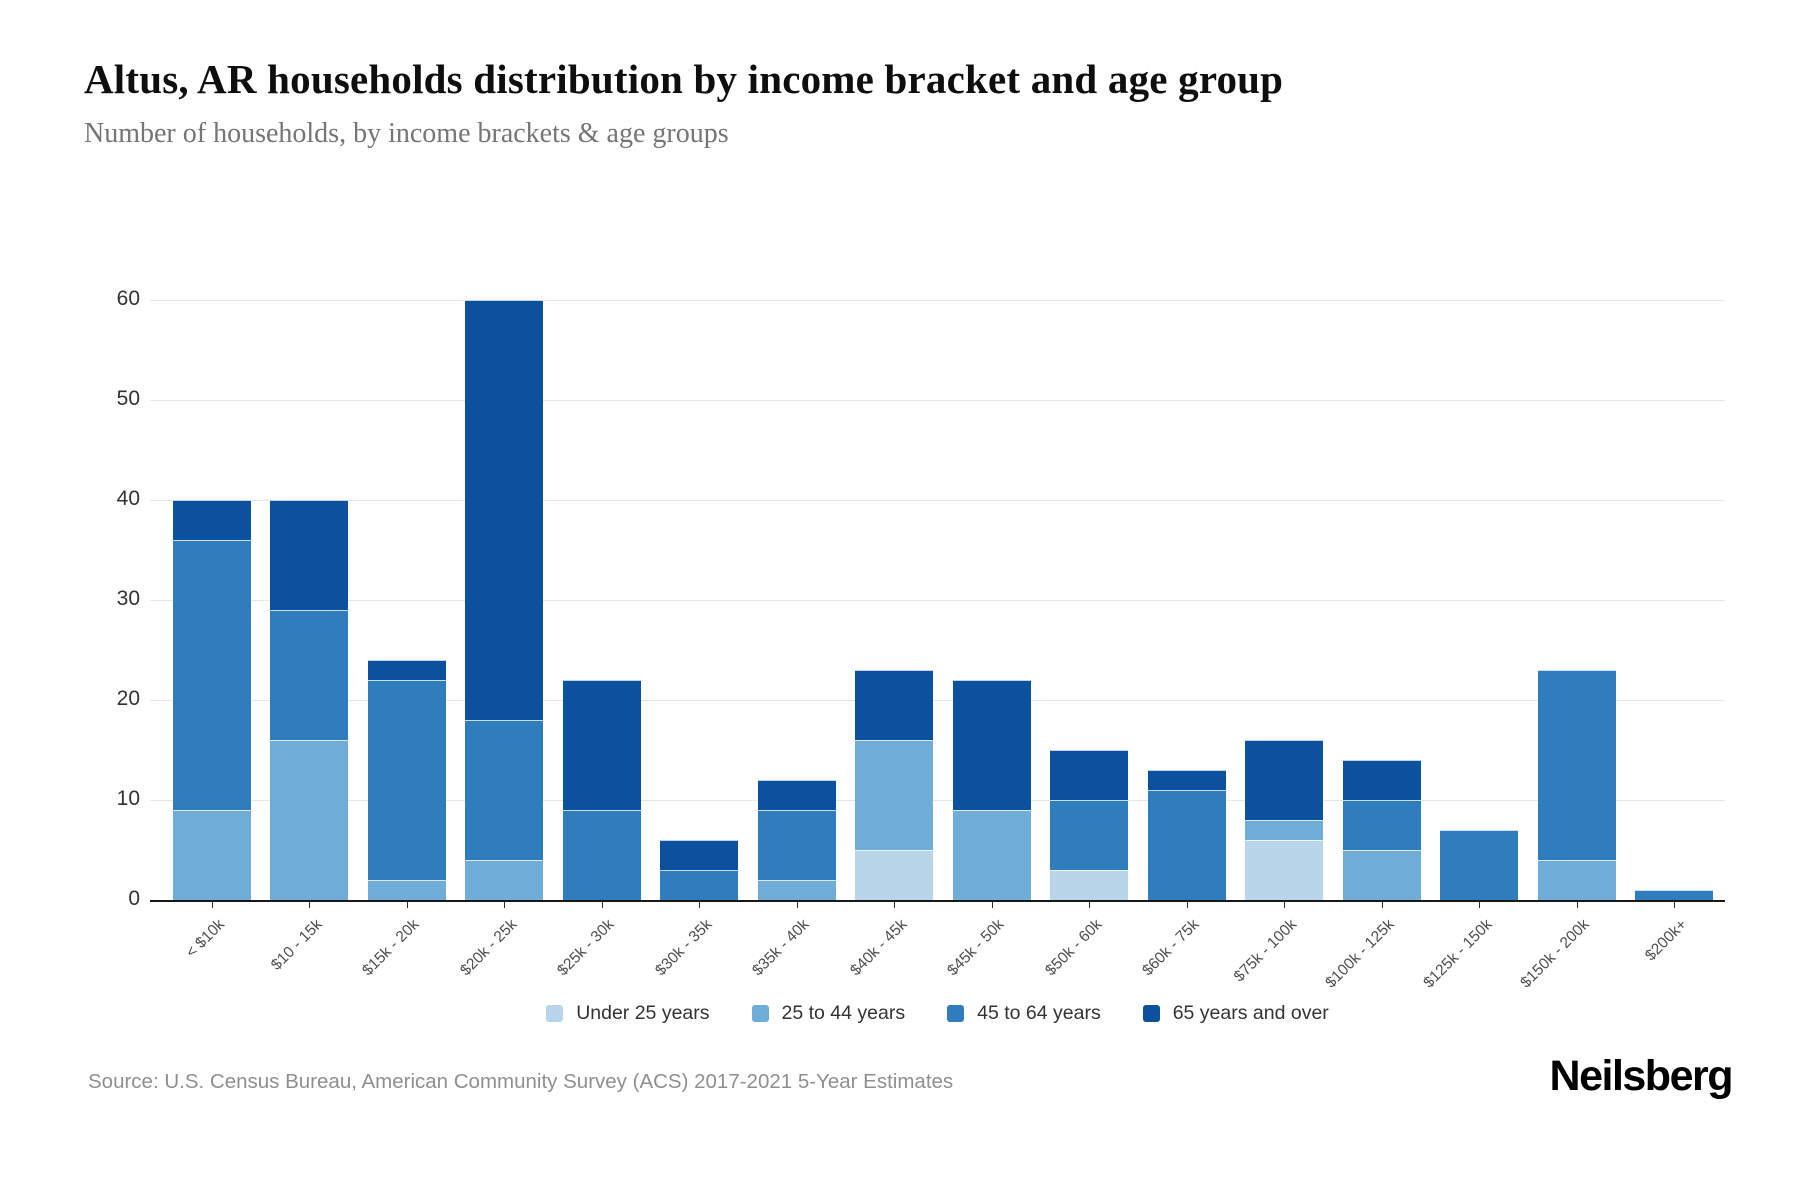 Image resolution: width=1800 pixels, height=1200 pixels. What do you see at coordinates (1074, 948) in the screenshot?
I see `x-axis-label: $50k - 60k` at bounding box center [1074, 948].